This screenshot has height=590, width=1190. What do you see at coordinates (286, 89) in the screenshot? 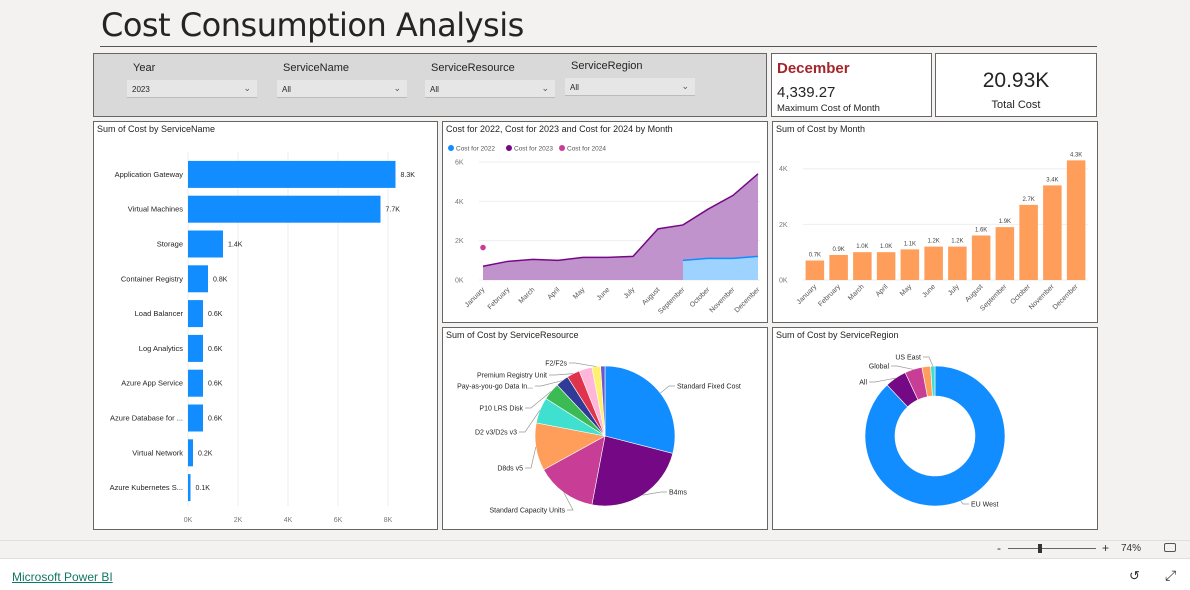
I see `servicename-dropdown-value: All` at bounding box center [286, 89].